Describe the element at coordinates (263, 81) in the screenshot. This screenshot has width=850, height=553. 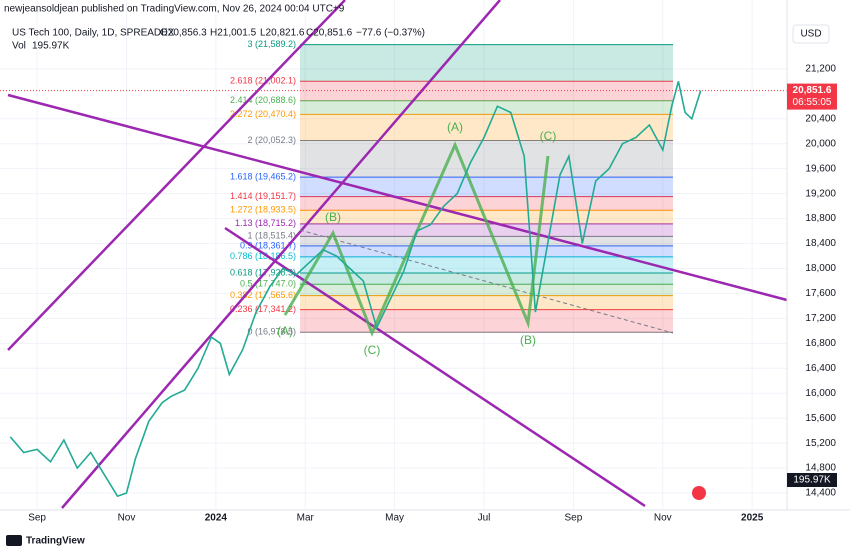
I see `fib-label: 2.618 (21,002.1)` at that location.